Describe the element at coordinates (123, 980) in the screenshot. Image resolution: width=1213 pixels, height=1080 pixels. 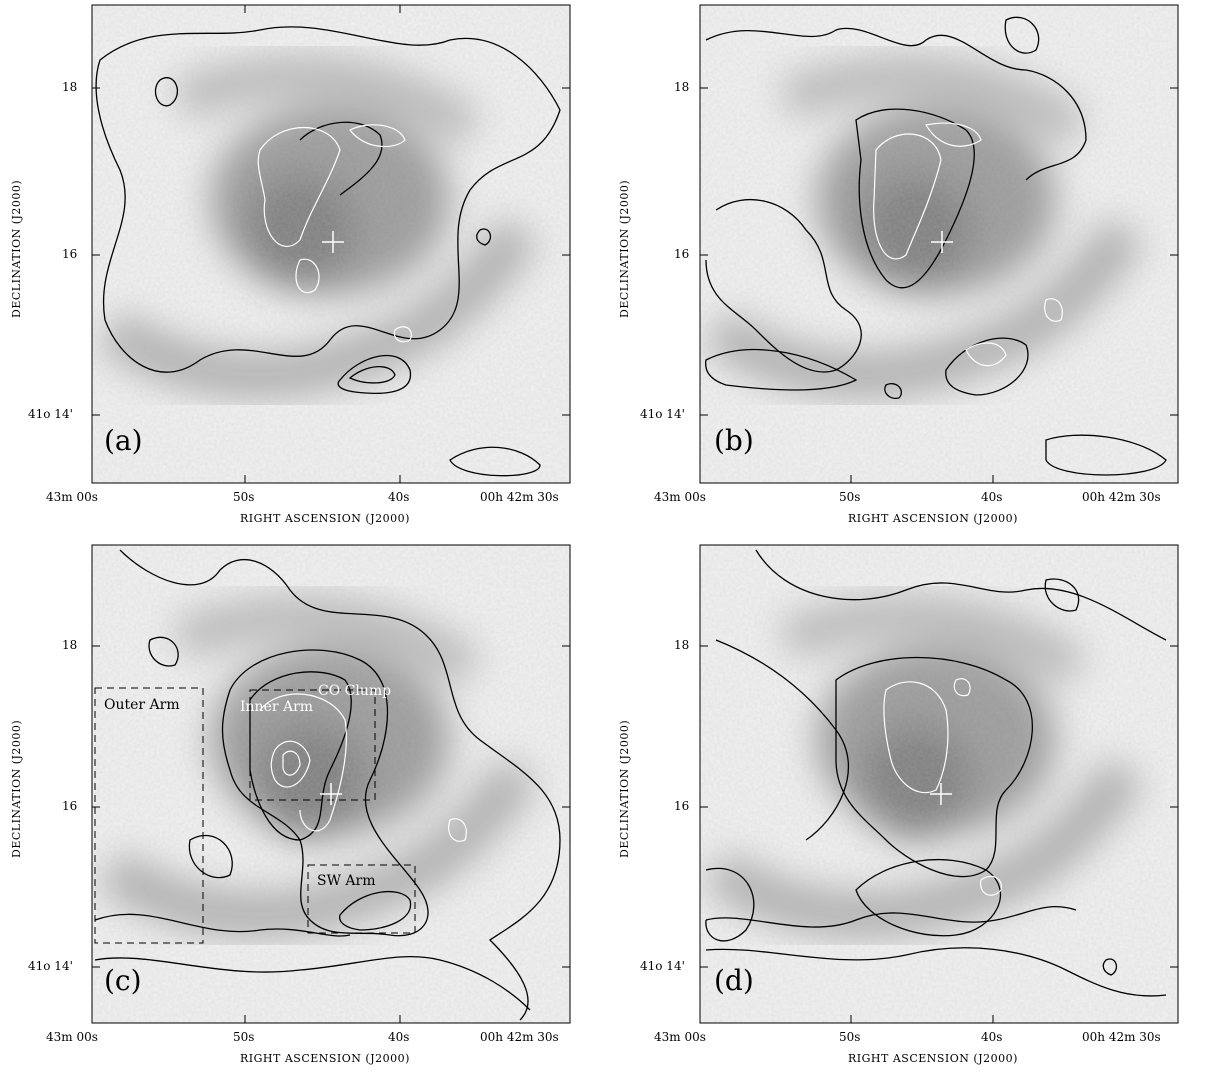
I see `panel-label: (c)` at that location.